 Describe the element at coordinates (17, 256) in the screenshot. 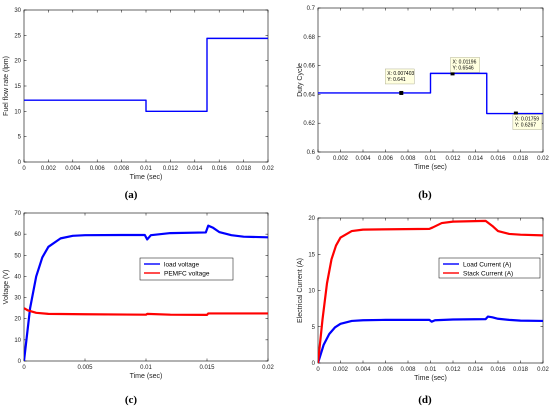

I see `y-tick-label: 50` at that location.